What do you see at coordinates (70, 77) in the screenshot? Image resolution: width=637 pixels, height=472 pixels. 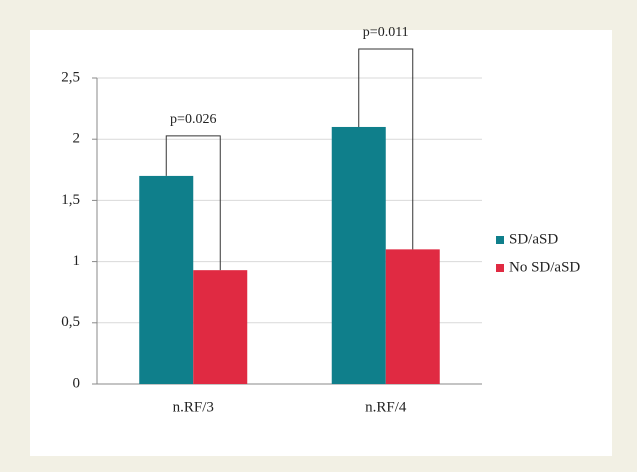 I see `y-tick-label: 2,5` at bounding box center [70, 77].